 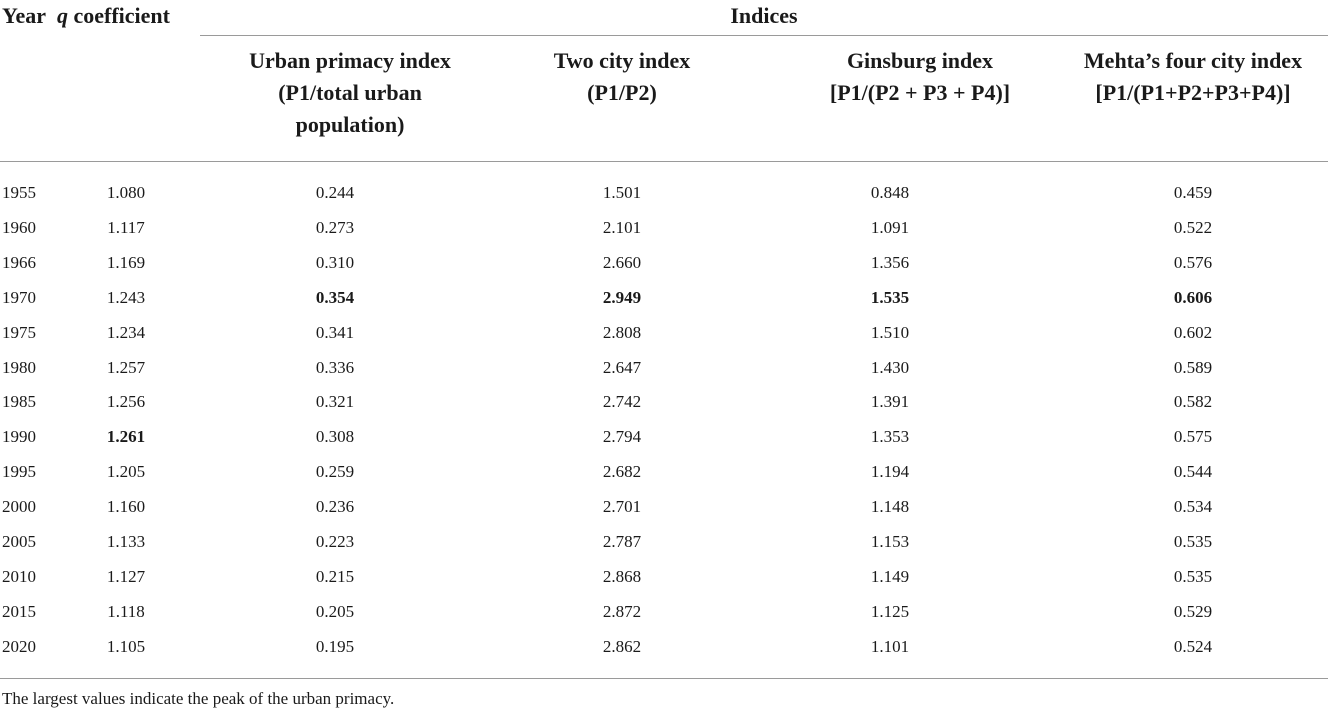 What do you see at coordinates (920, 77) in the screenshot?
I see `header-ginsburg: Ginsburg index [P1/(P2 + P3 + P4)]` at bounding box center [920, 77].